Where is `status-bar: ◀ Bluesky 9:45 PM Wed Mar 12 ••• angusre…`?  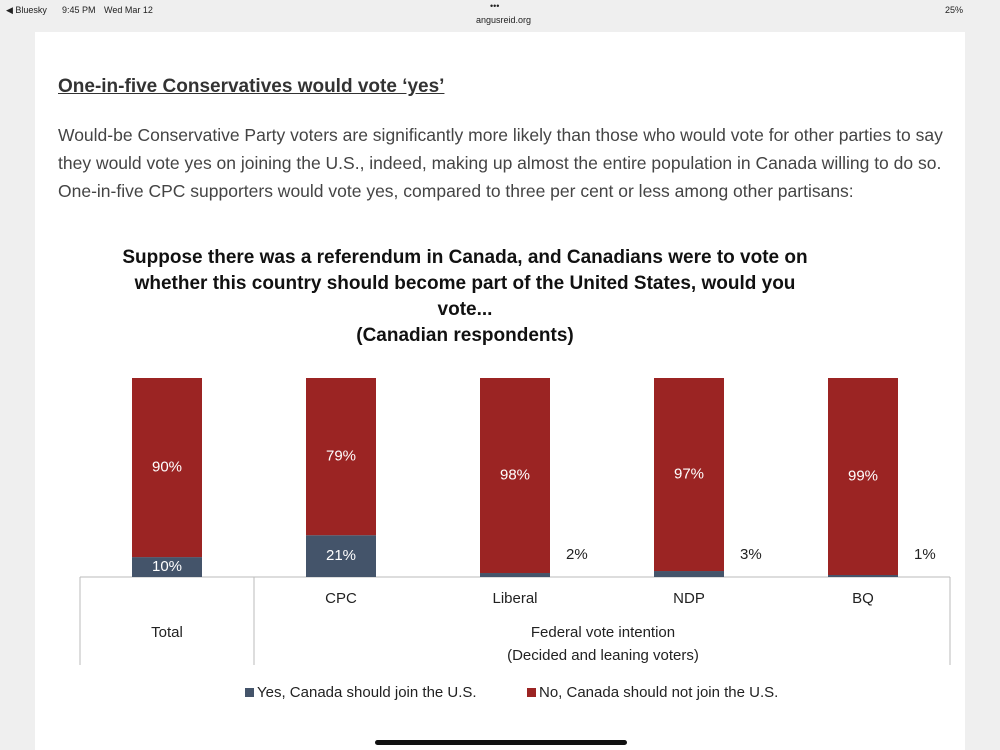 status-bar: ◀ Bluesky 9:45 PM Wed Mar 12 ••• angusre… is located at coordinates (500, 15).